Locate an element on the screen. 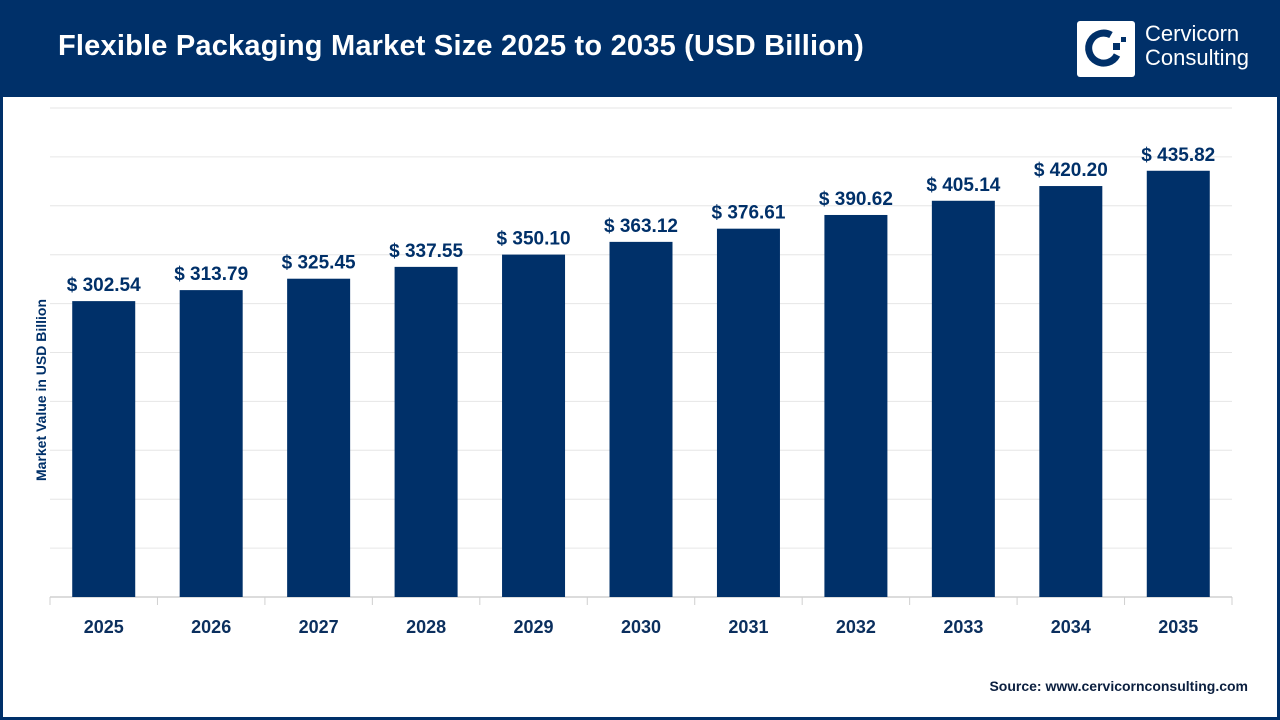 This screenshot has height=720, width=1280. logo-text: Cervicorn Consulting is located at coordinates (1197, 46).